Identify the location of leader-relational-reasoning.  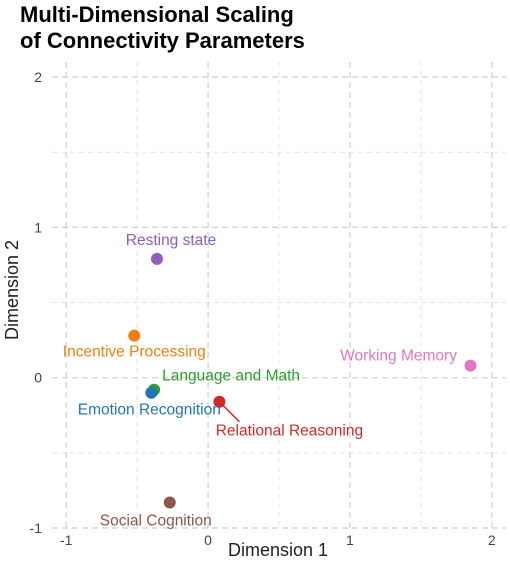
(231, 414).